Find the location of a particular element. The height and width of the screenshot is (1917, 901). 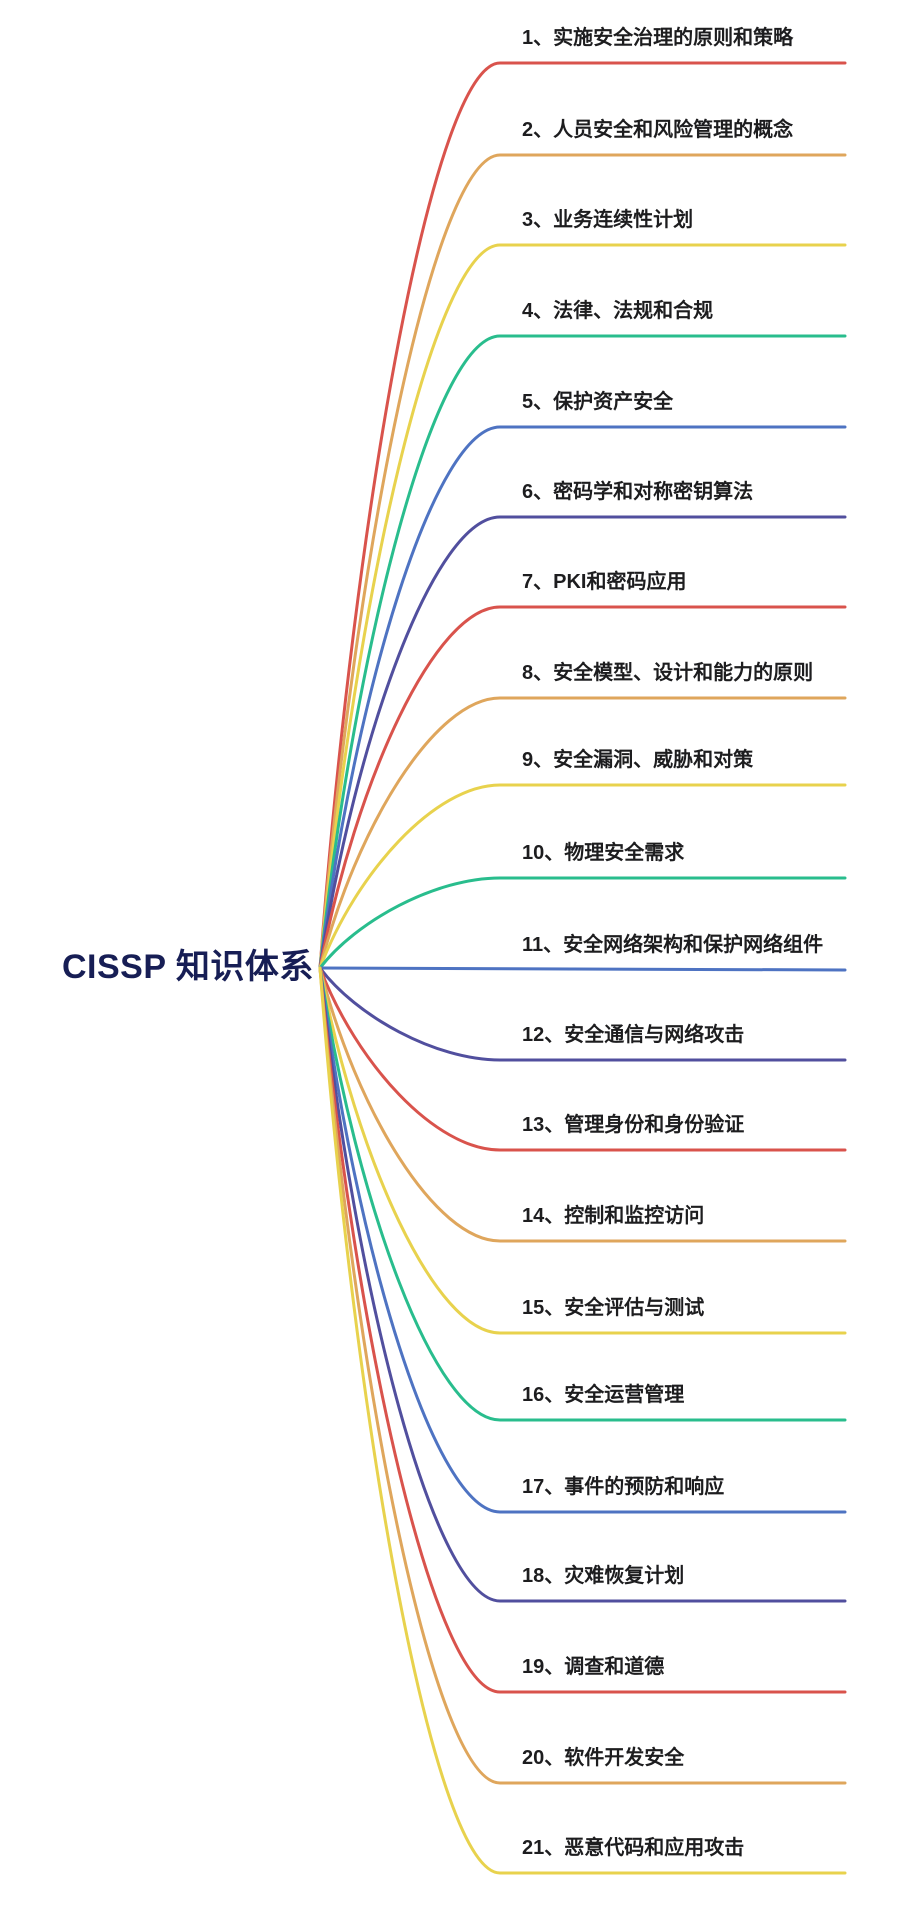

topic-node-9: 9、安全漏洞、威胁和对策 is located at coordinates (638, 760).